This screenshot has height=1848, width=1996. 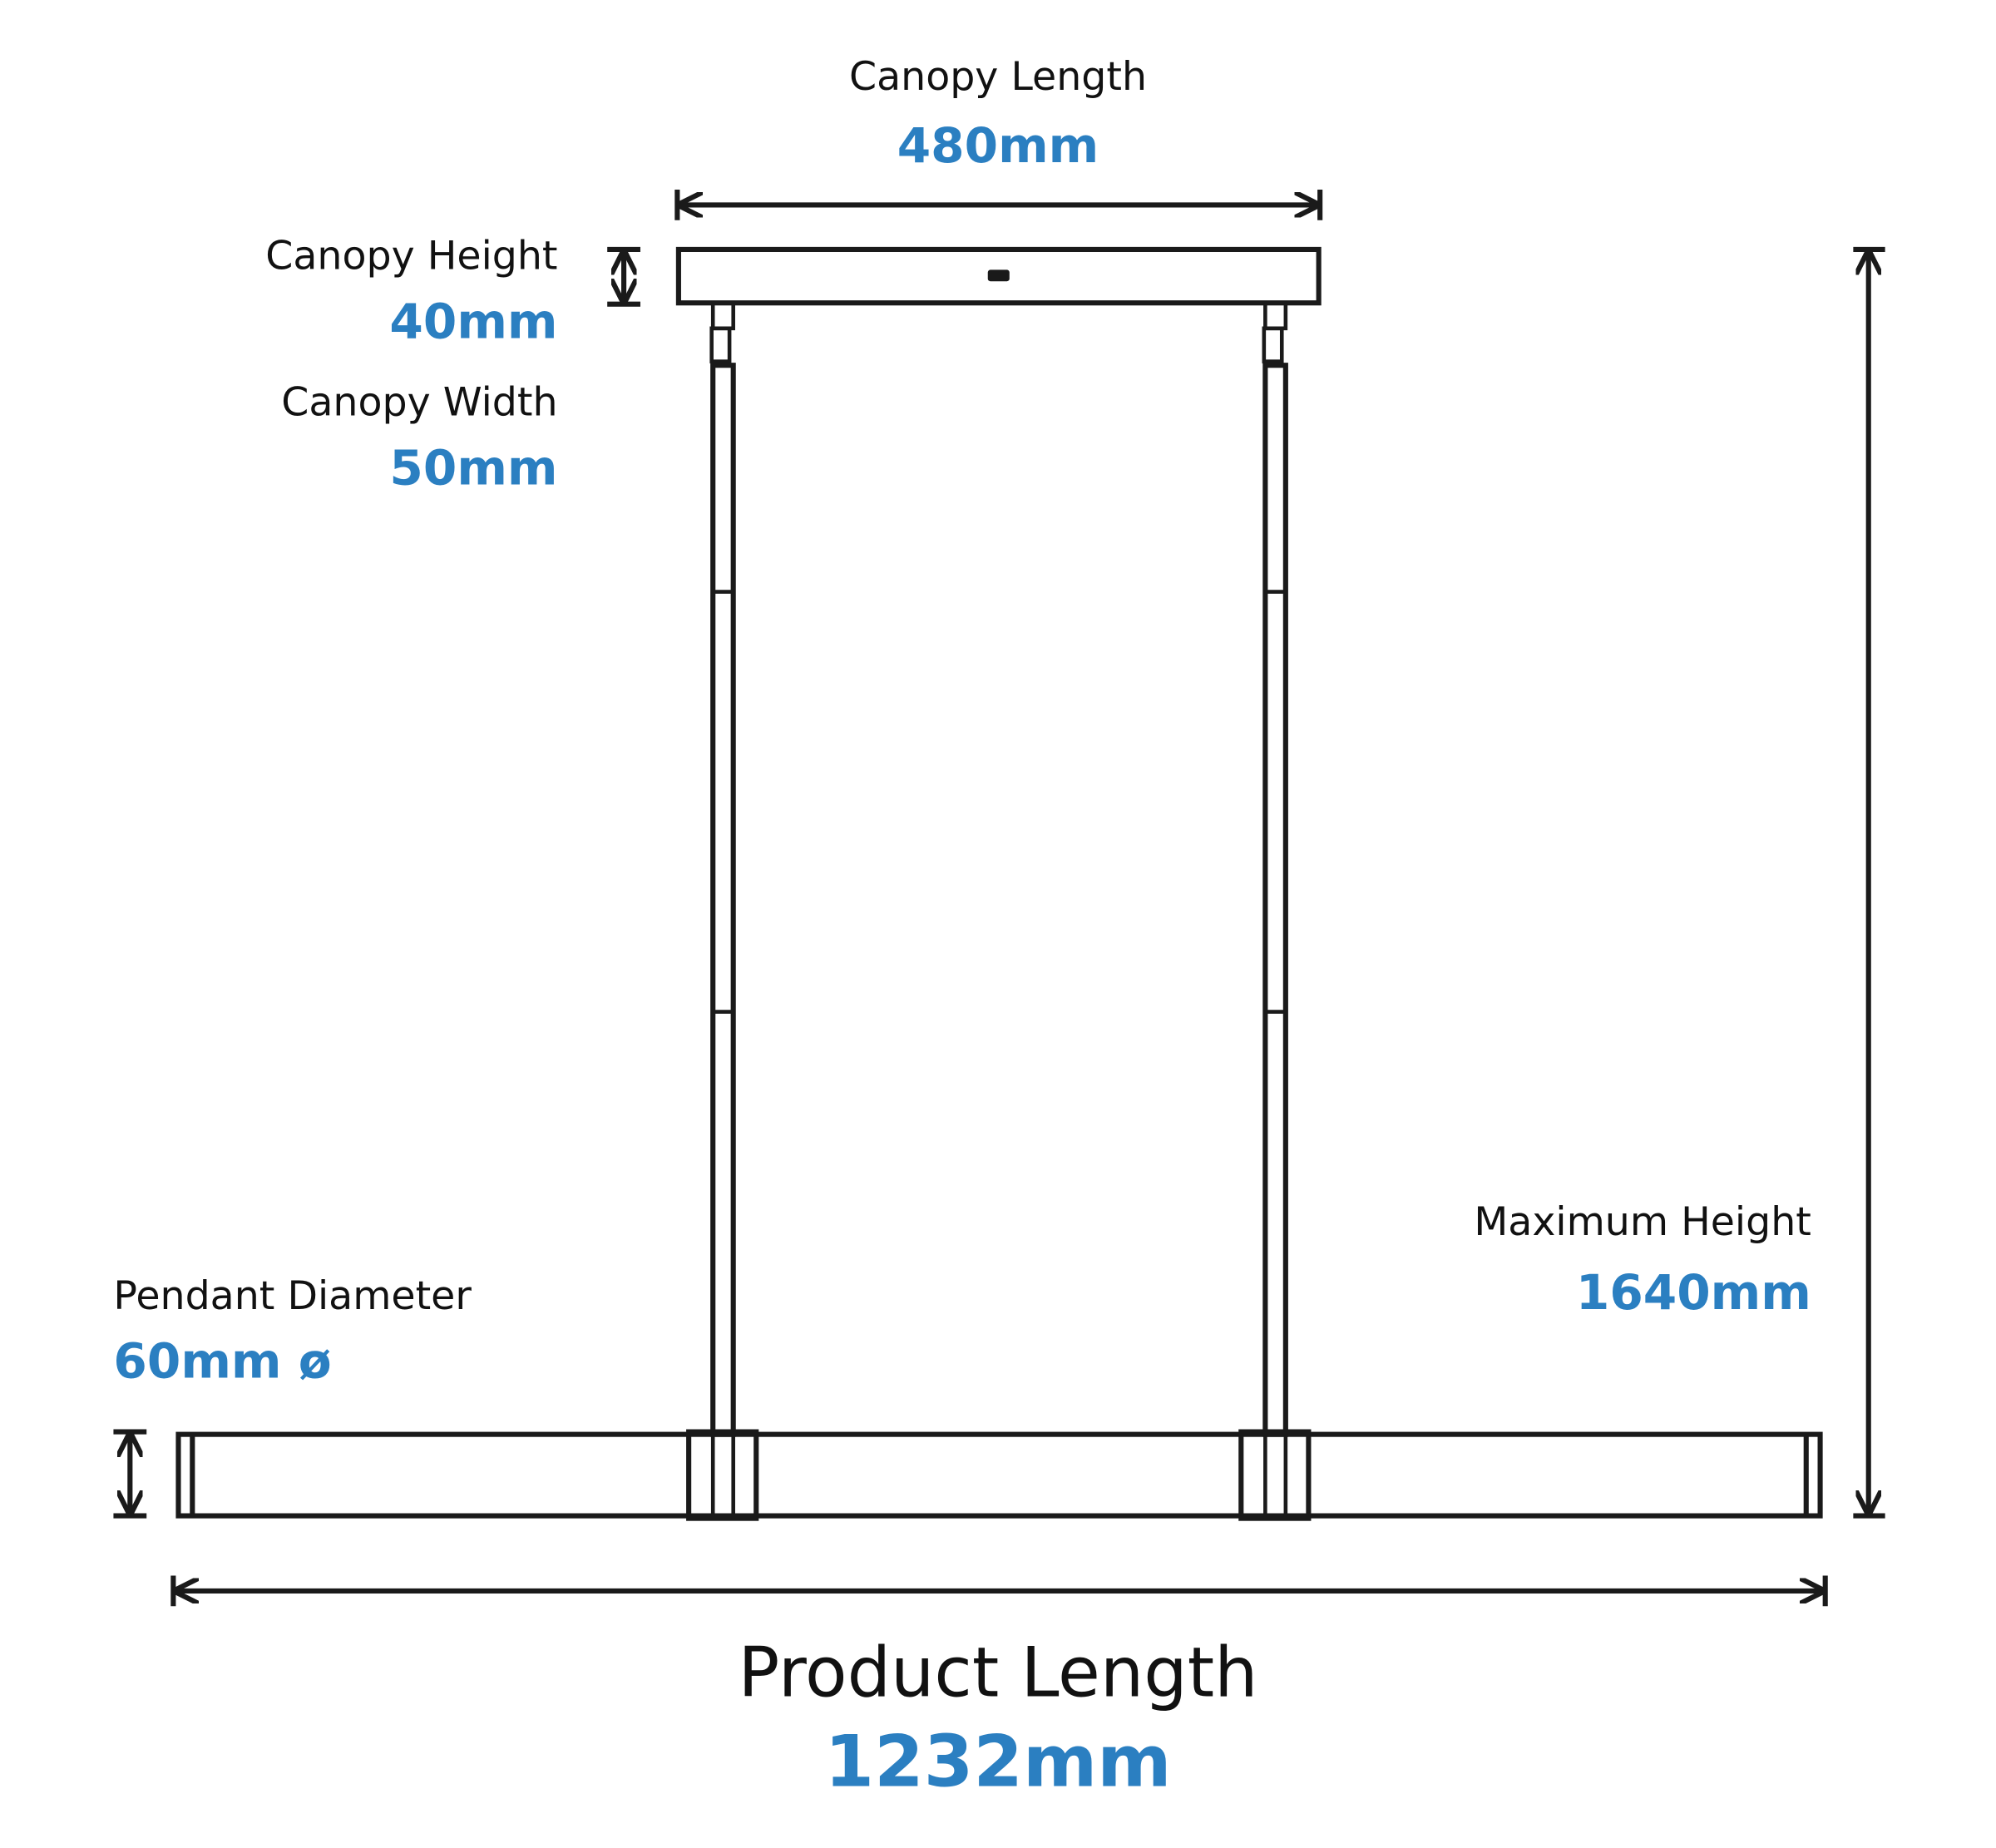 I want to click on canopy-height-arrow, so click(x=623, y=276).